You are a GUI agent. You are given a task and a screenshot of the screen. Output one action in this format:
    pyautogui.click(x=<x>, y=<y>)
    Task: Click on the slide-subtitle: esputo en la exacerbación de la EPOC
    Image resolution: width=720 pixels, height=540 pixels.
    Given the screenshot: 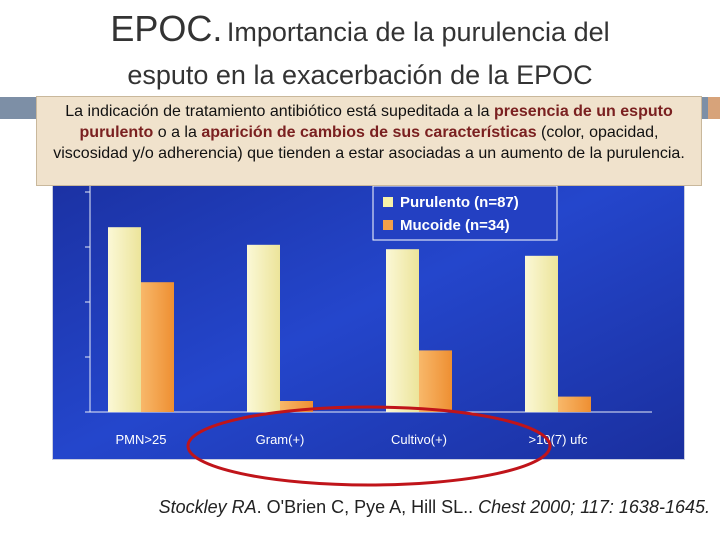 What is the action you would take?
    pyautogui.click(x=360, y=75)
    